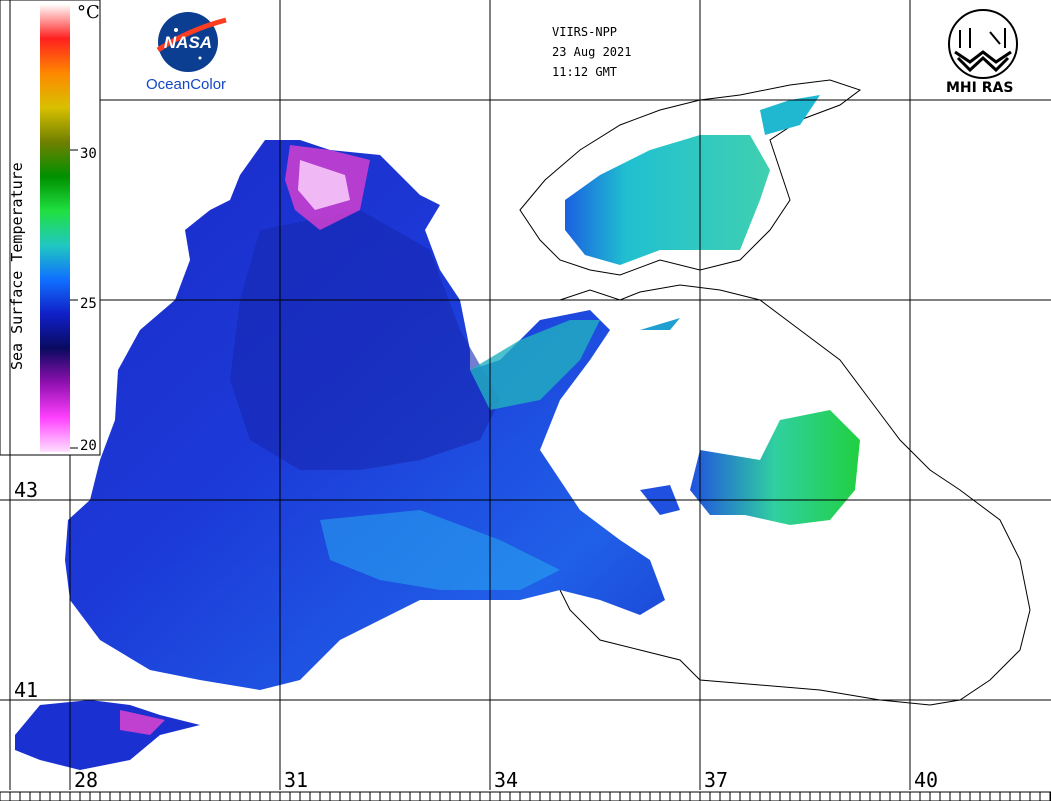 The width and height of the screenshot is (1051, 801). Describe the element at coordinates (535, 365) in the screenshot. I see `sea-data-crimea-warm` at that location.